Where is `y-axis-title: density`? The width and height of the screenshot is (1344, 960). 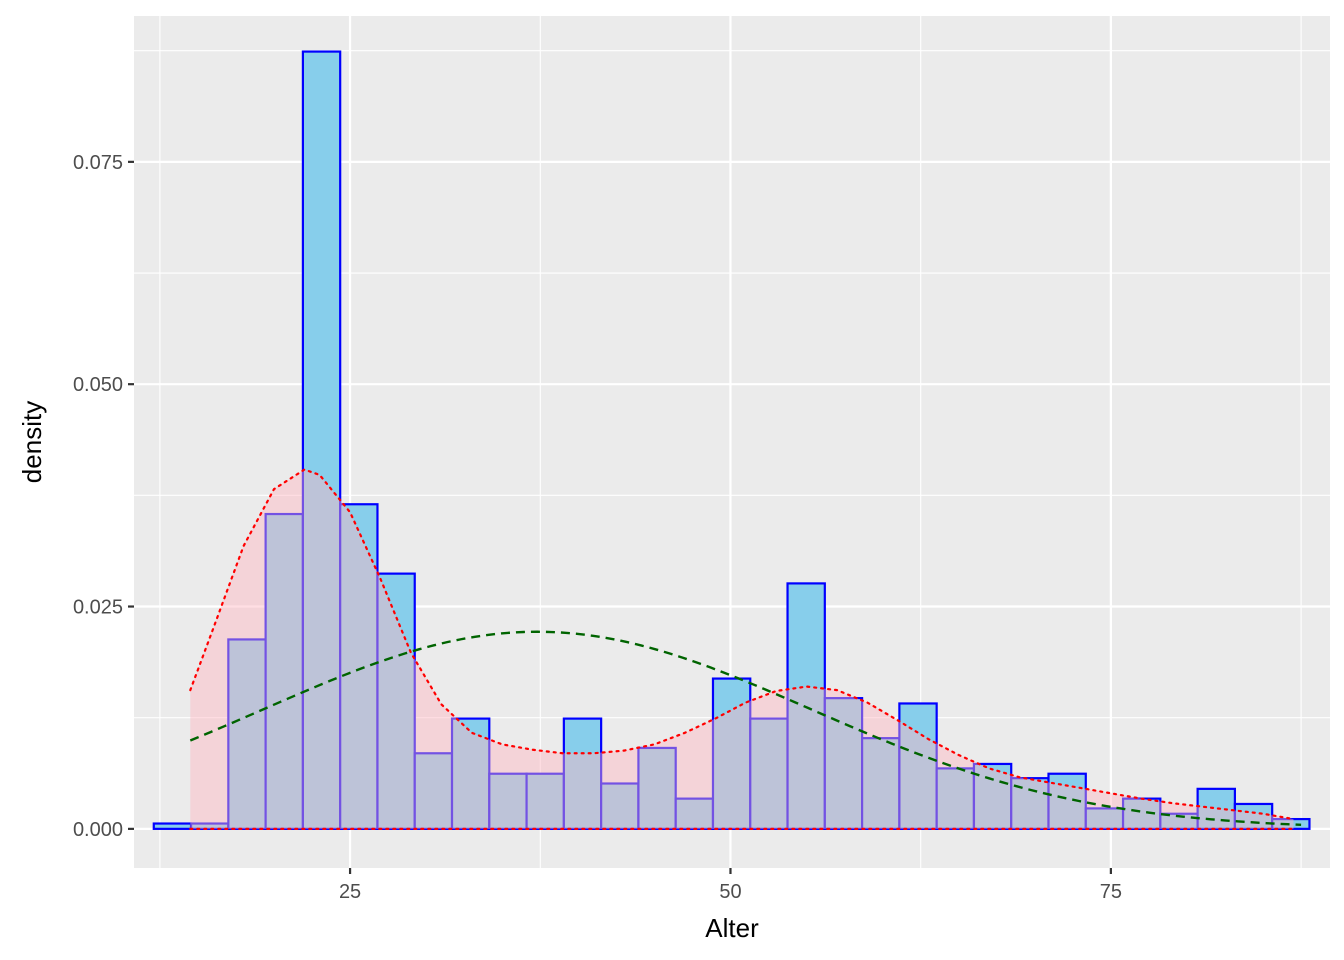 y-axis-title: density is located at coordinates (32, 442).